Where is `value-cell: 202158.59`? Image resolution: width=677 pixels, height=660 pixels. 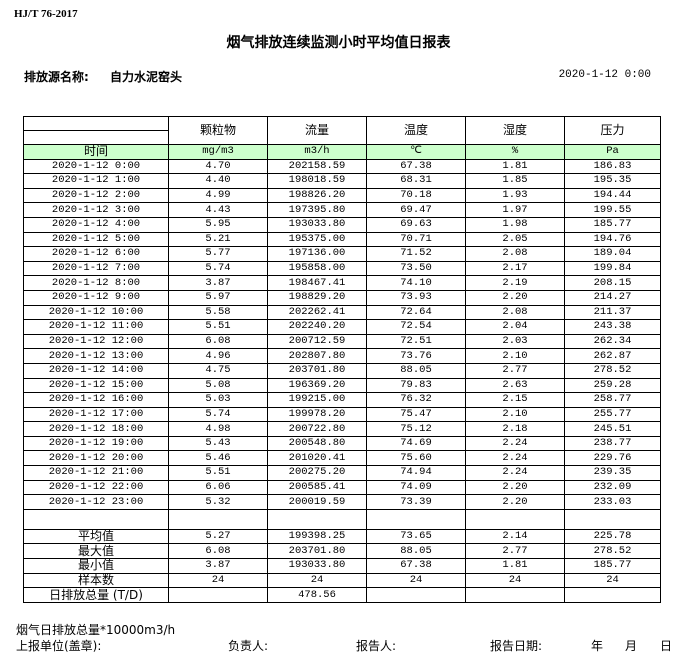 value-cell: 202158.59 is located at coordinates (317, 166).